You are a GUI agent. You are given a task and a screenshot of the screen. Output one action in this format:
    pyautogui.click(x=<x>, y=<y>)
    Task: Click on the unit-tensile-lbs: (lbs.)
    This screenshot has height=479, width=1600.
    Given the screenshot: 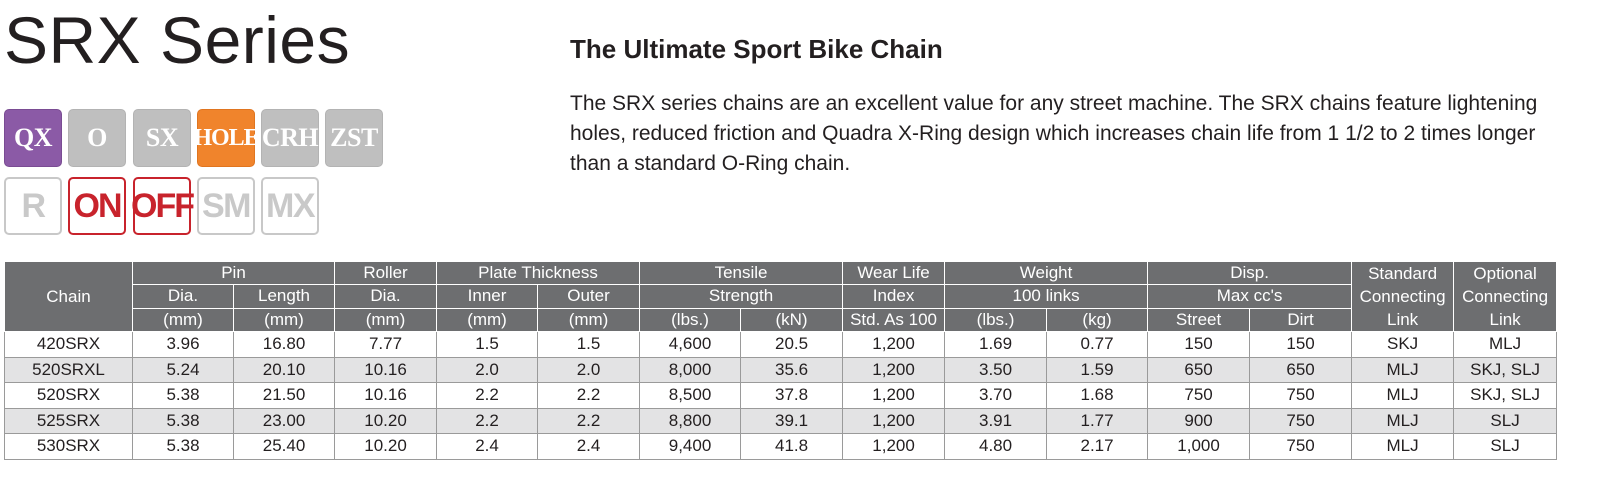 What is the action you would take?
    pyautogui.click(x=690, y=320)
    